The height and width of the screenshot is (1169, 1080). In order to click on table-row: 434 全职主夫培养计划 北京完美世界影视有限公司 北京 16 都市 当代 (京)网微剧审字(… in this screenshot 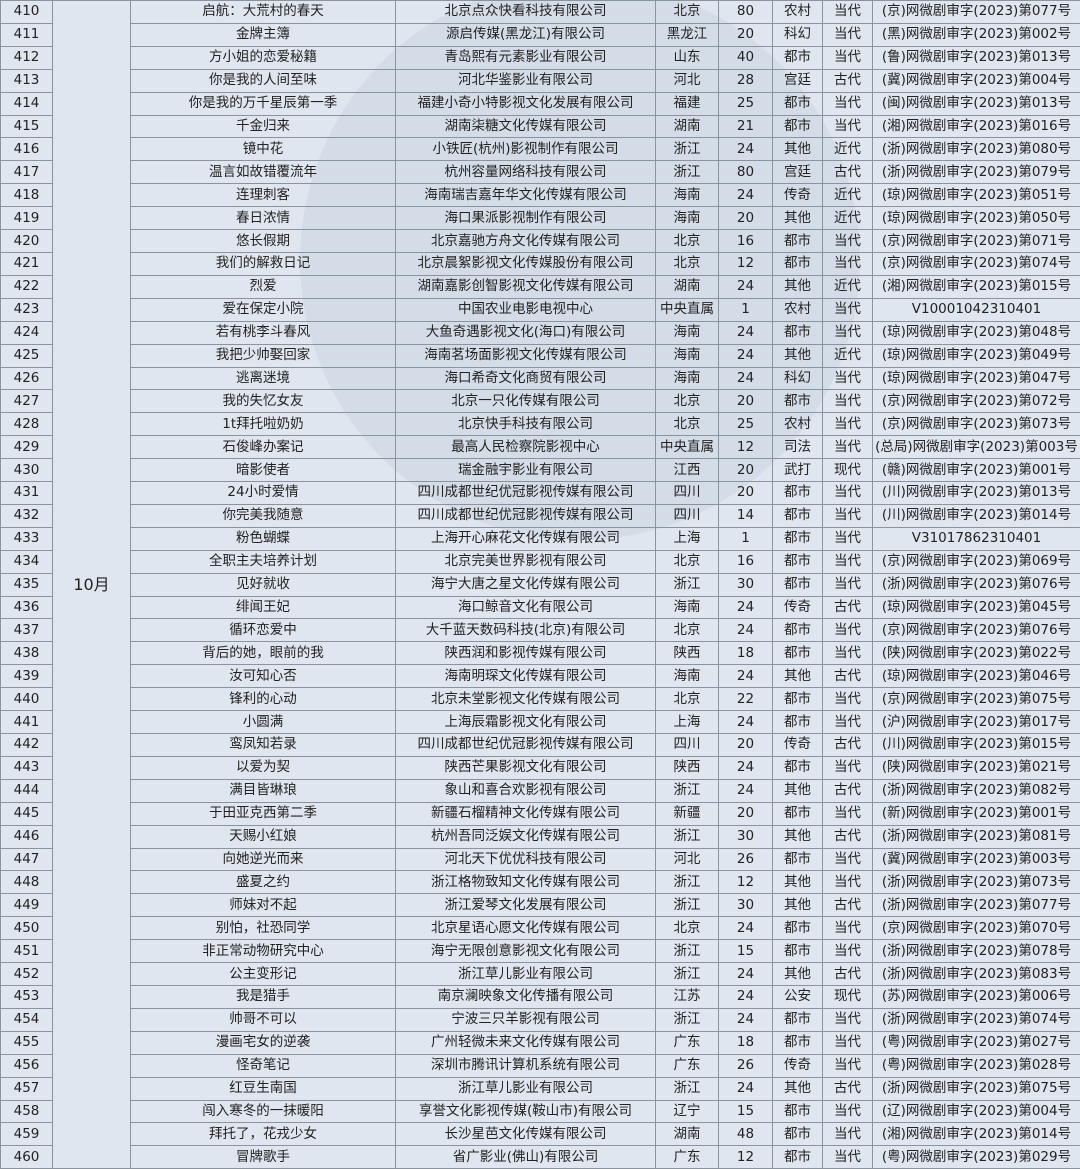, I will do `click(540, 561)`.